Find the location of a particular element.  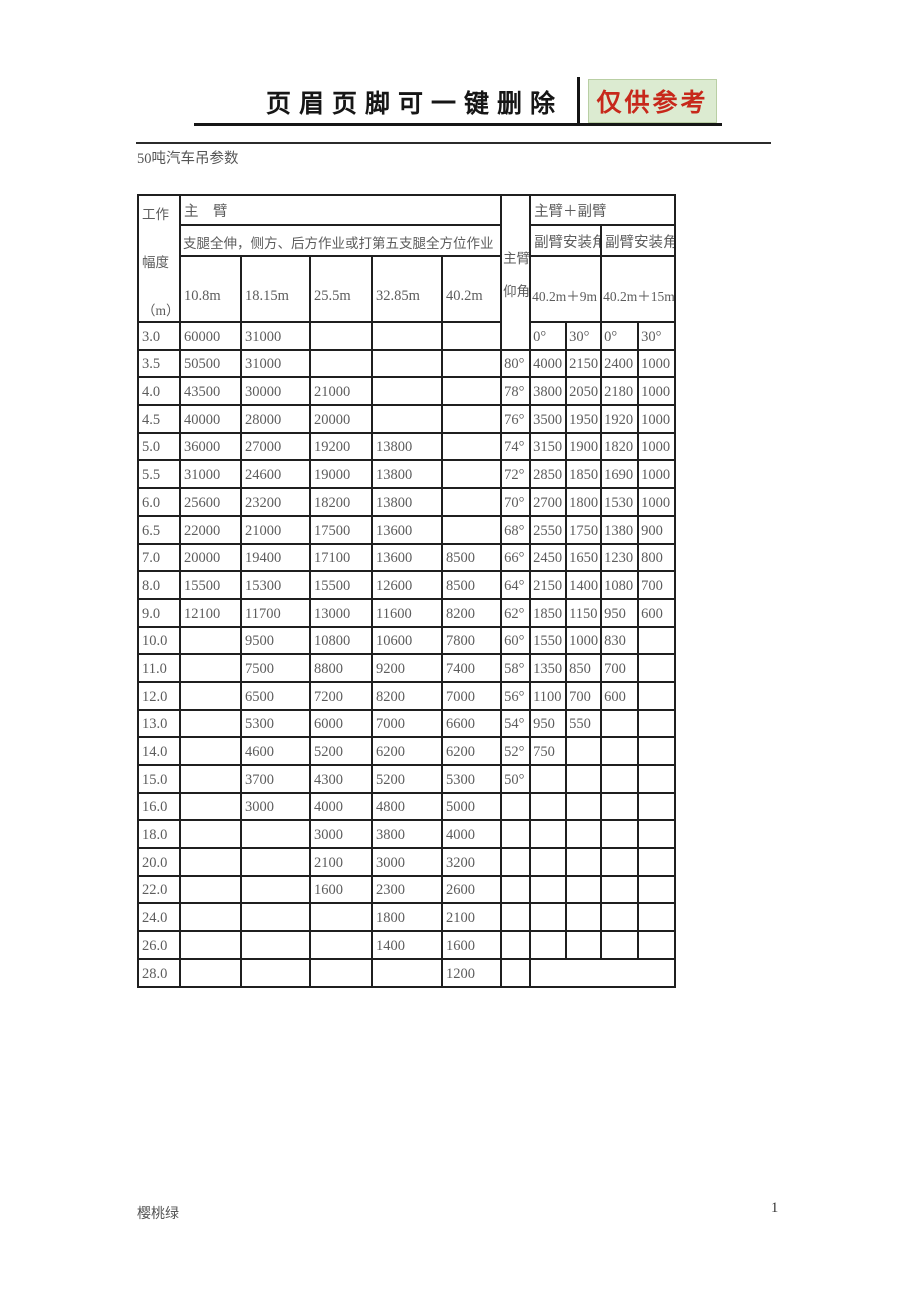

radius-cell: 16.0 is located at coordinates (159, 806).